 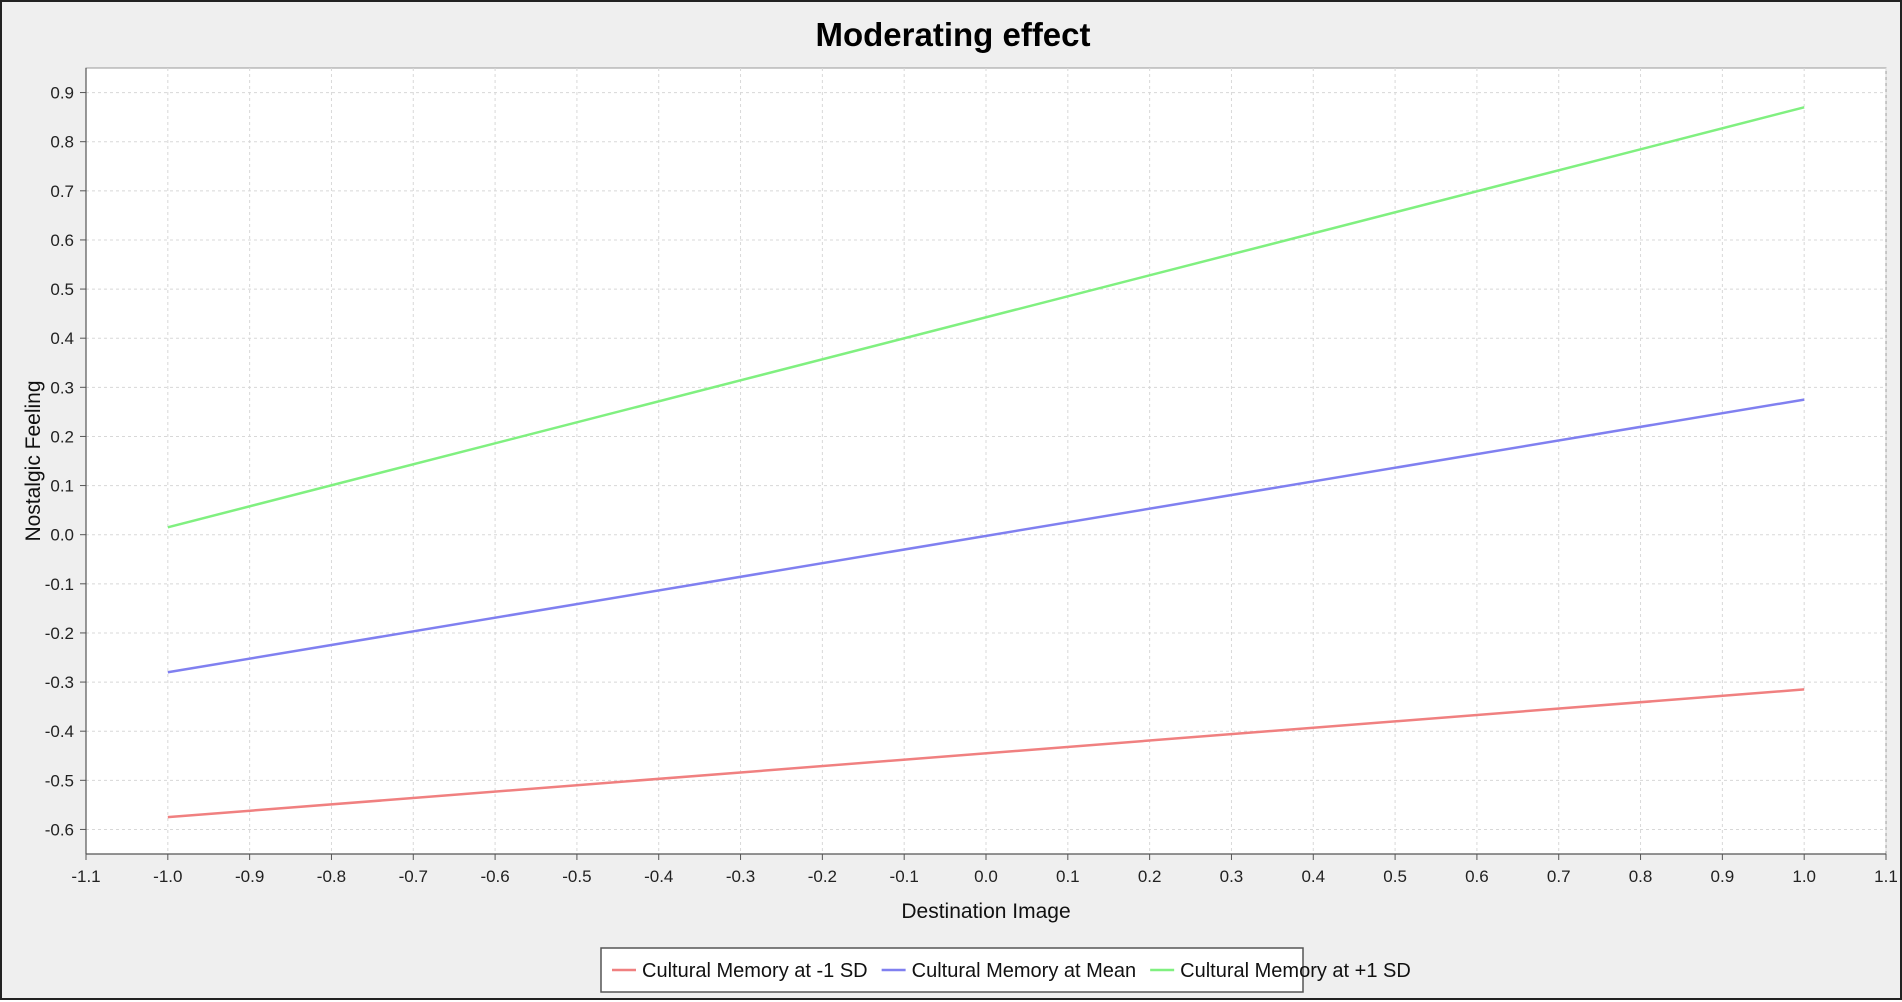 I want to click on x-tick-label: -0.1, so click(x=904, y=876).